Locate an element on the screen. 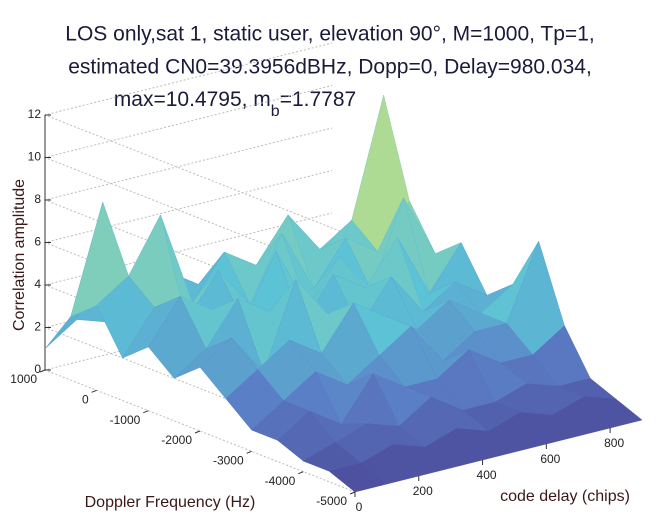 The image size is (657, 528). z-tick-label: 10 is located at coordinates (35, 157).